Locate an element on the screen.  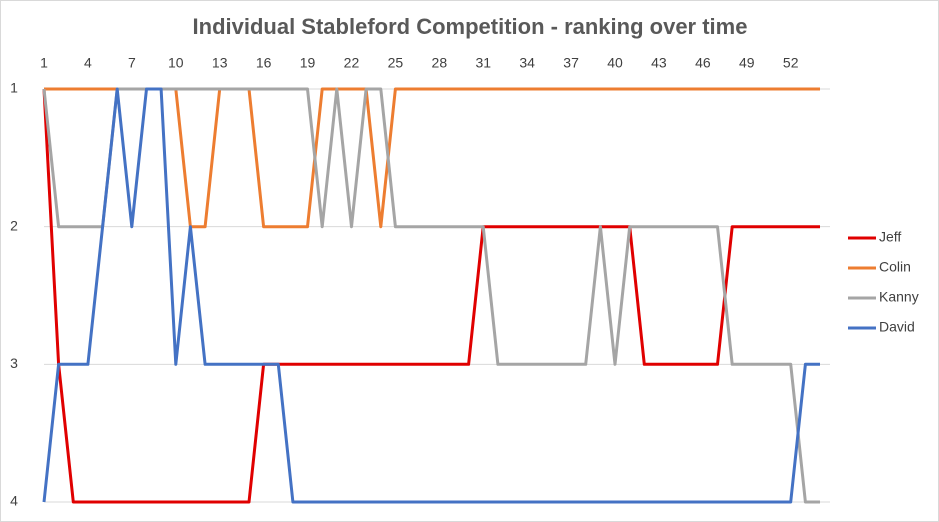
x-tick-label: 16 is located at coordinates (264, 63).